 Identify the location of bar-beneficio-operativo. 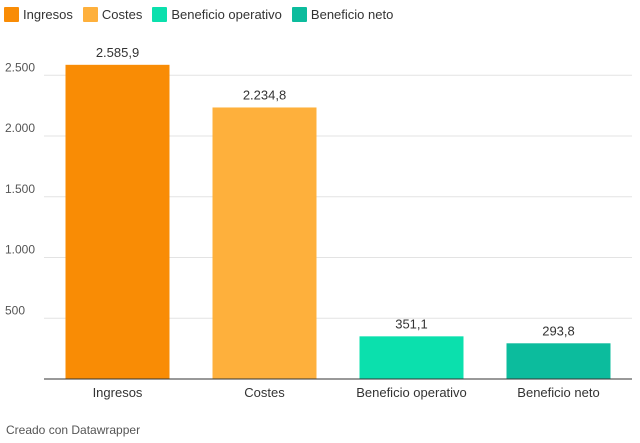
(411, 357).